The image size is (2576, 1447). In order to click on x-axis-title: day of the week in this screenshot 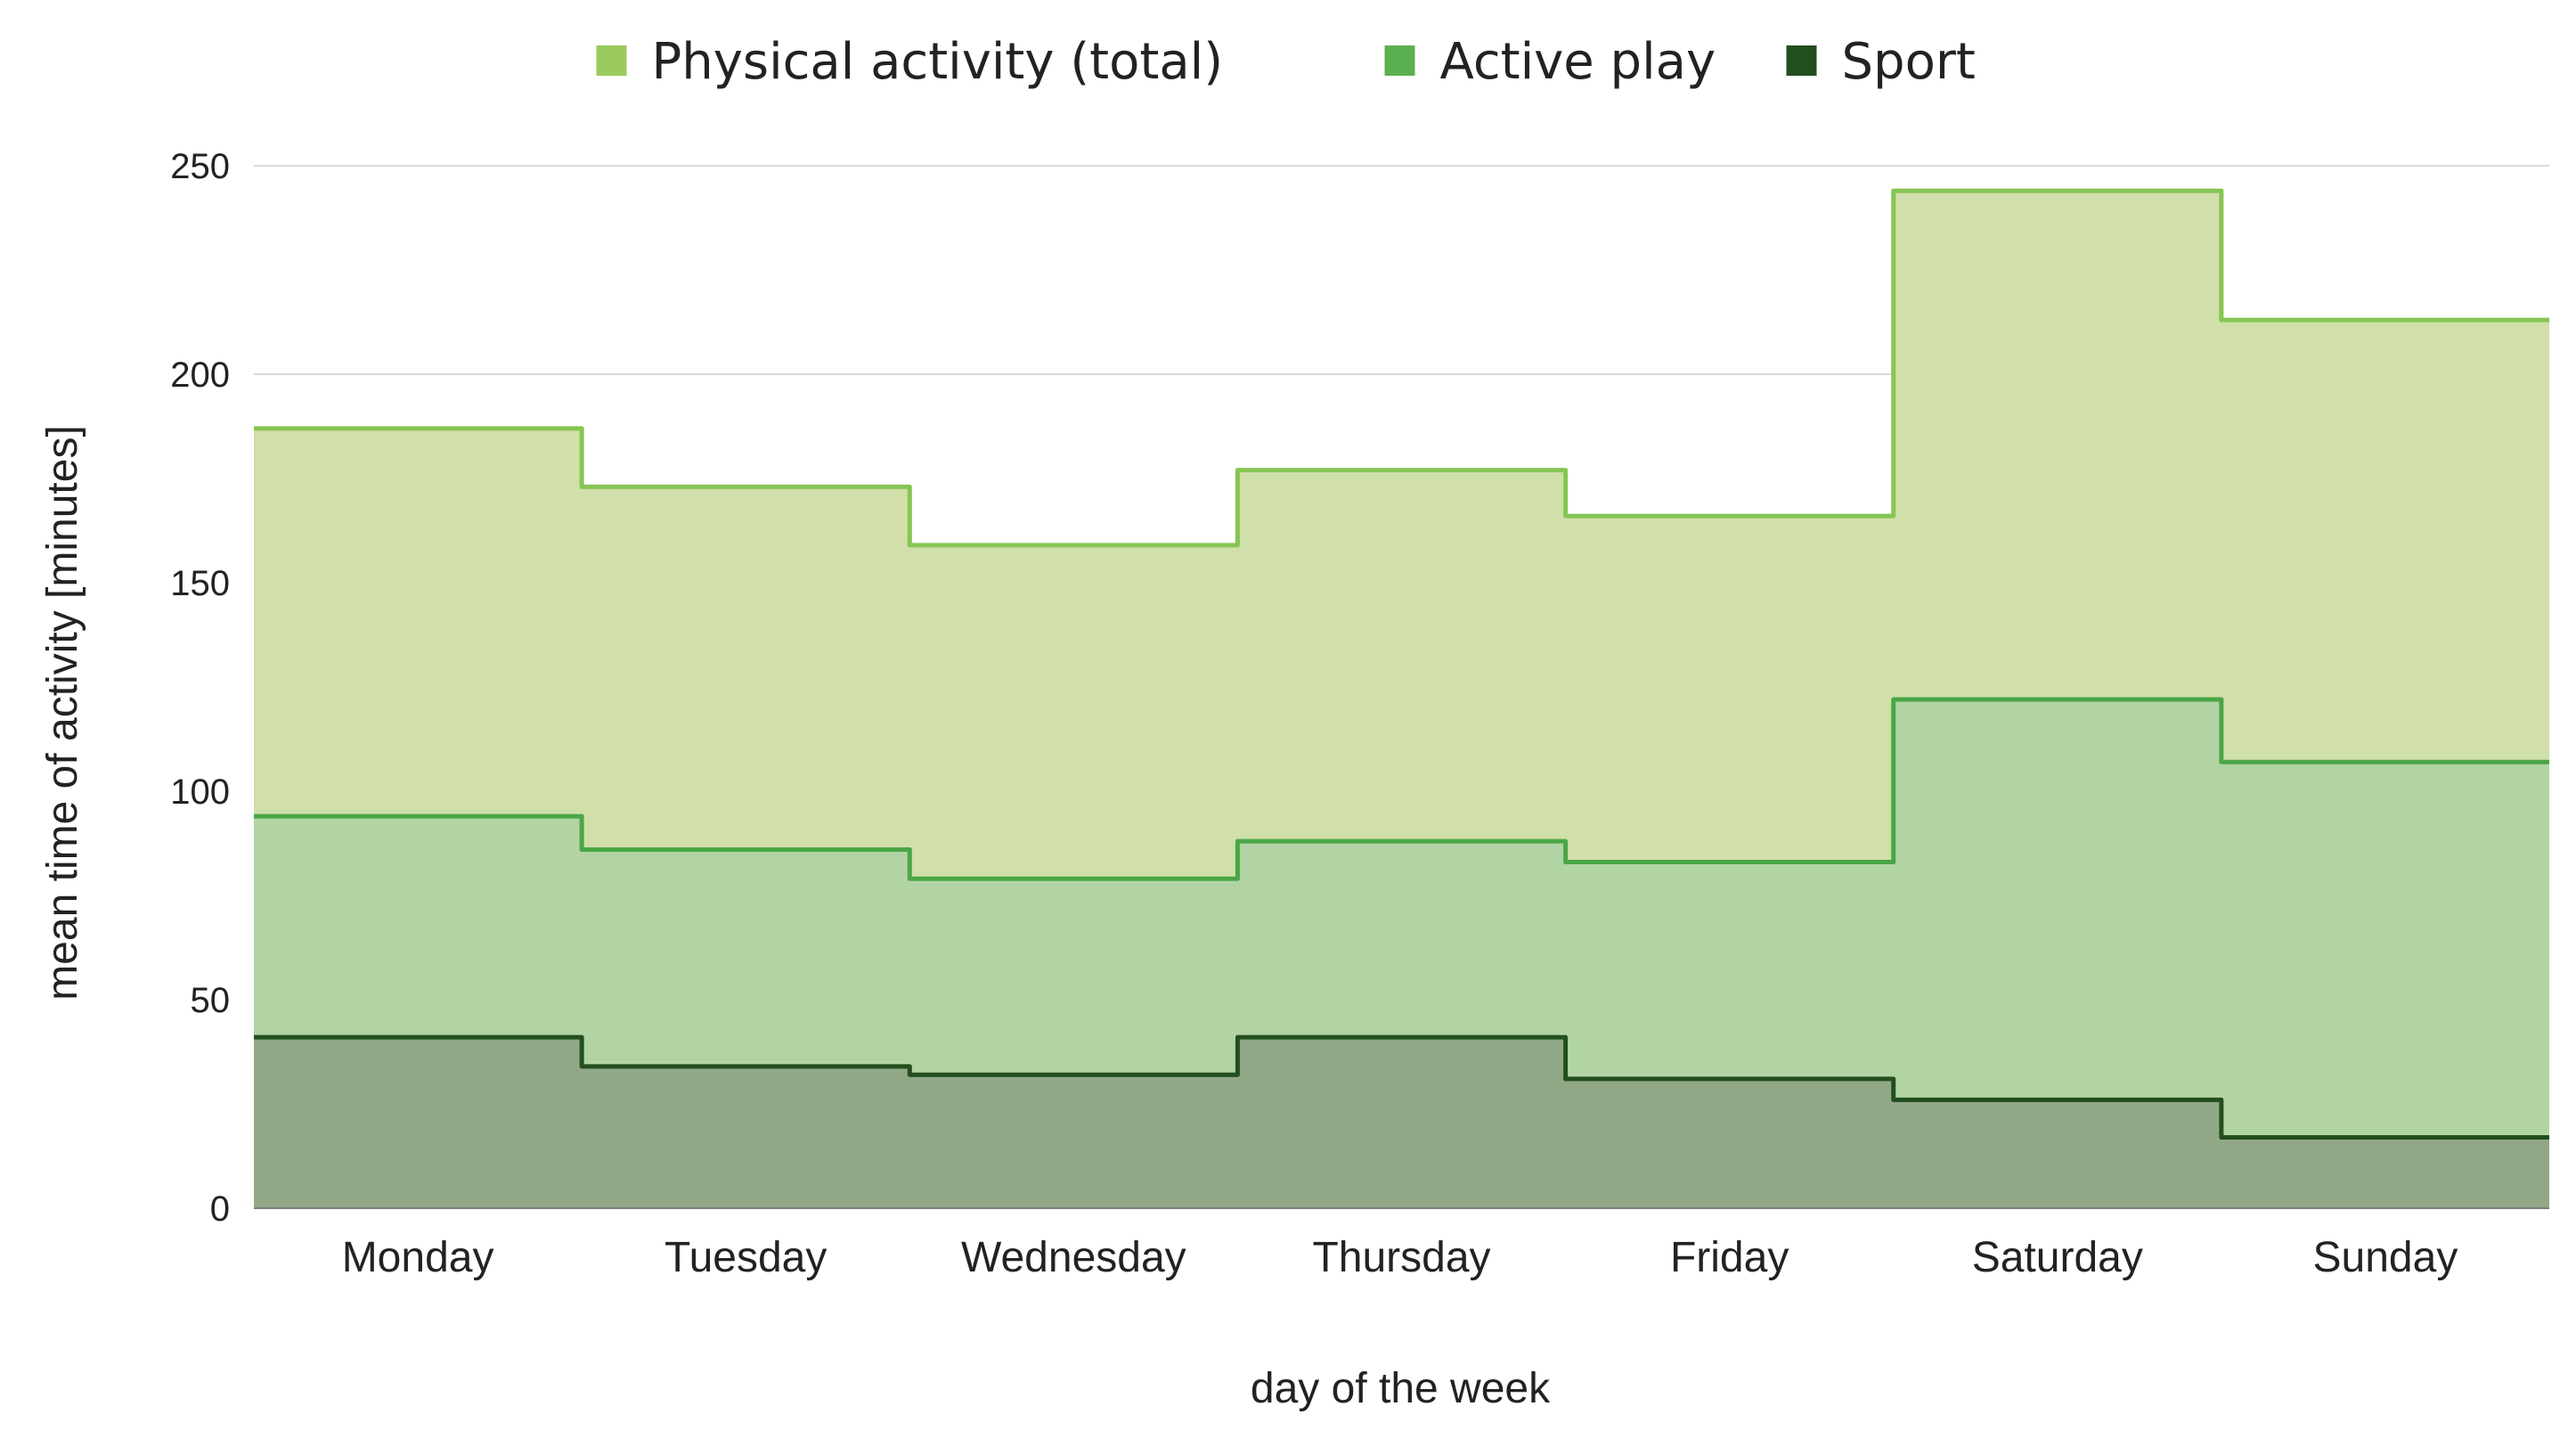, I will do `click(1401, 1389)`.